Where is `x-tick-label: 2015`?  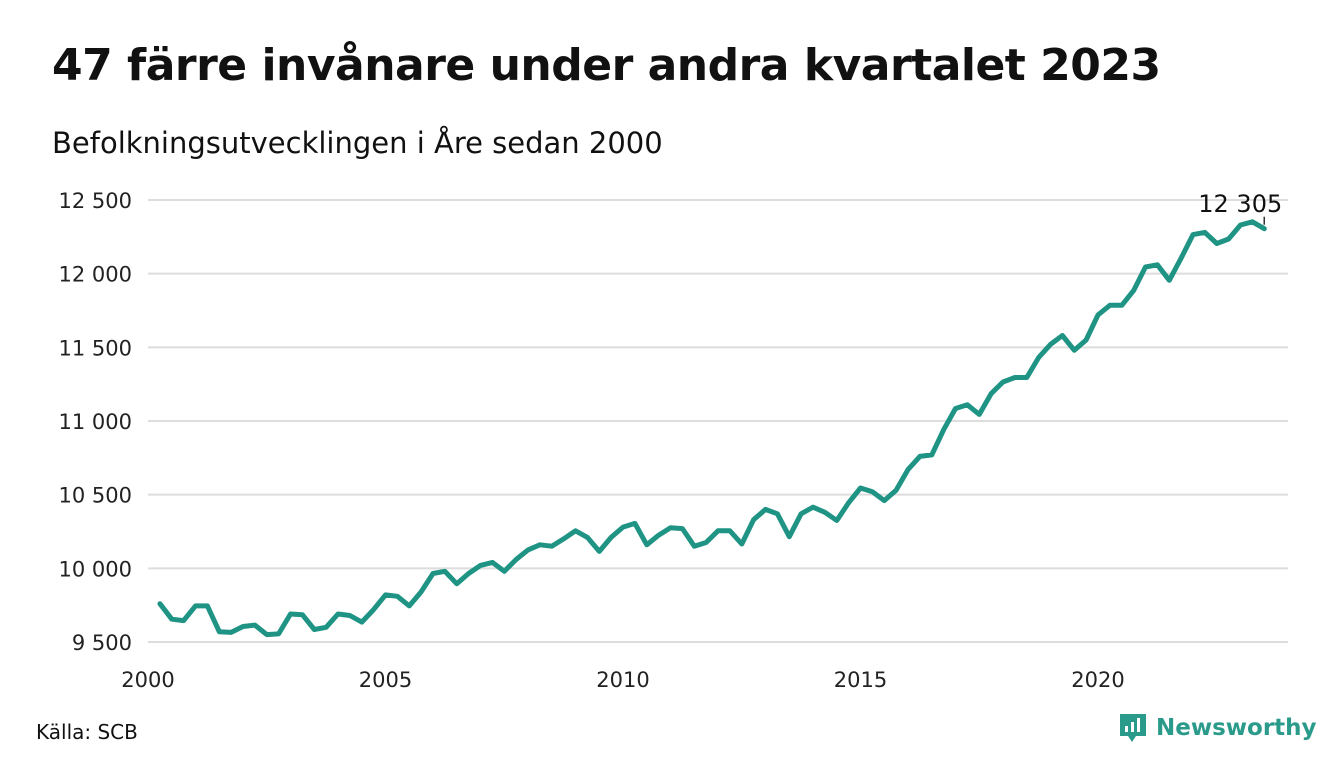 x-tick-label: 2015 is located at coordinates (860, 680).